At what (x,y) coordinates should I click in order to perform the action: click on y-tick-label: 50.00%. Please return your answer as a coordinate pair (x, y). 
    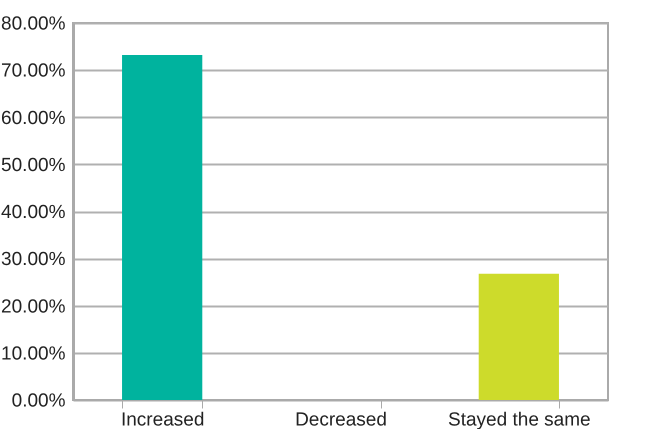
    Looking at the image, I should click on (33, 165).